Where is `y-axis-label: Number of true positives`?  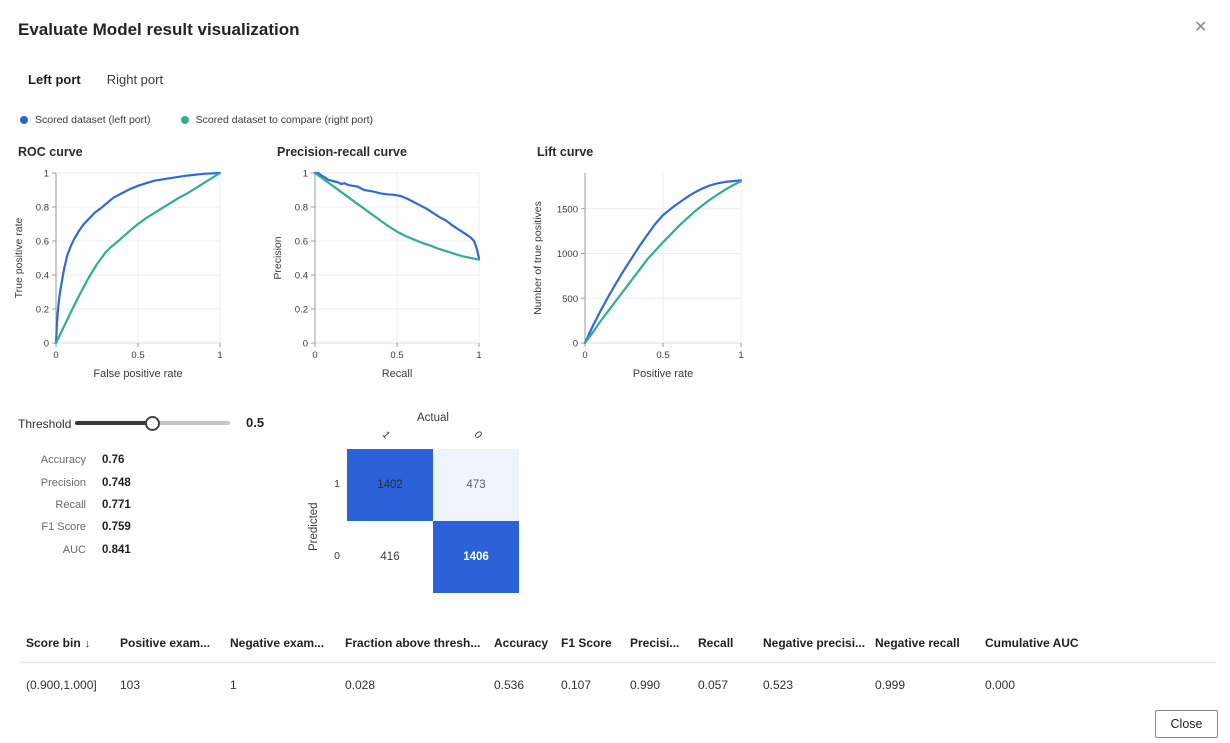 y-axis-label: Number of true positives is located at coordinates (538, 258).